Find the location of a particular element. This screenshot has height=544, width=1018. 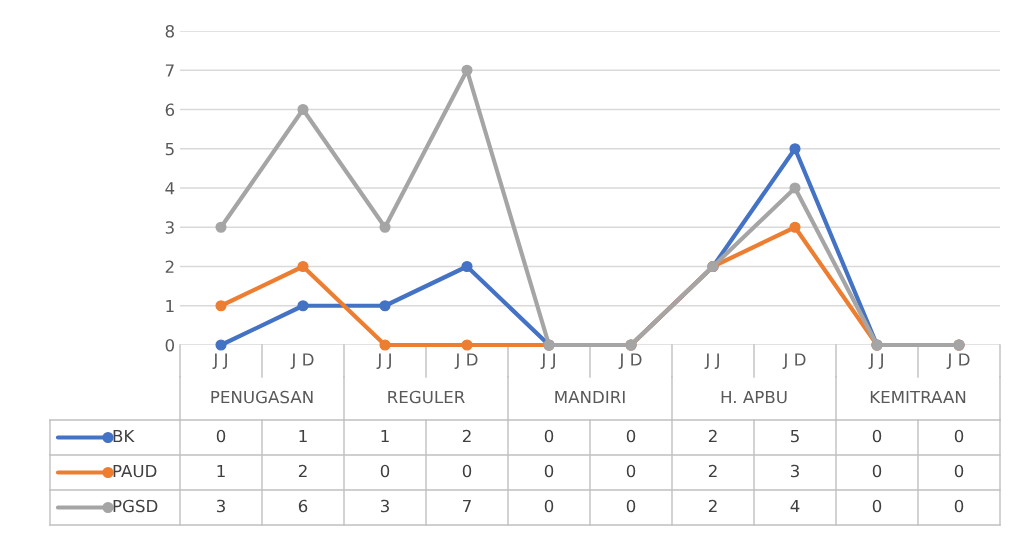

y-tick-label: 3 is located at coordinates (169, 227).